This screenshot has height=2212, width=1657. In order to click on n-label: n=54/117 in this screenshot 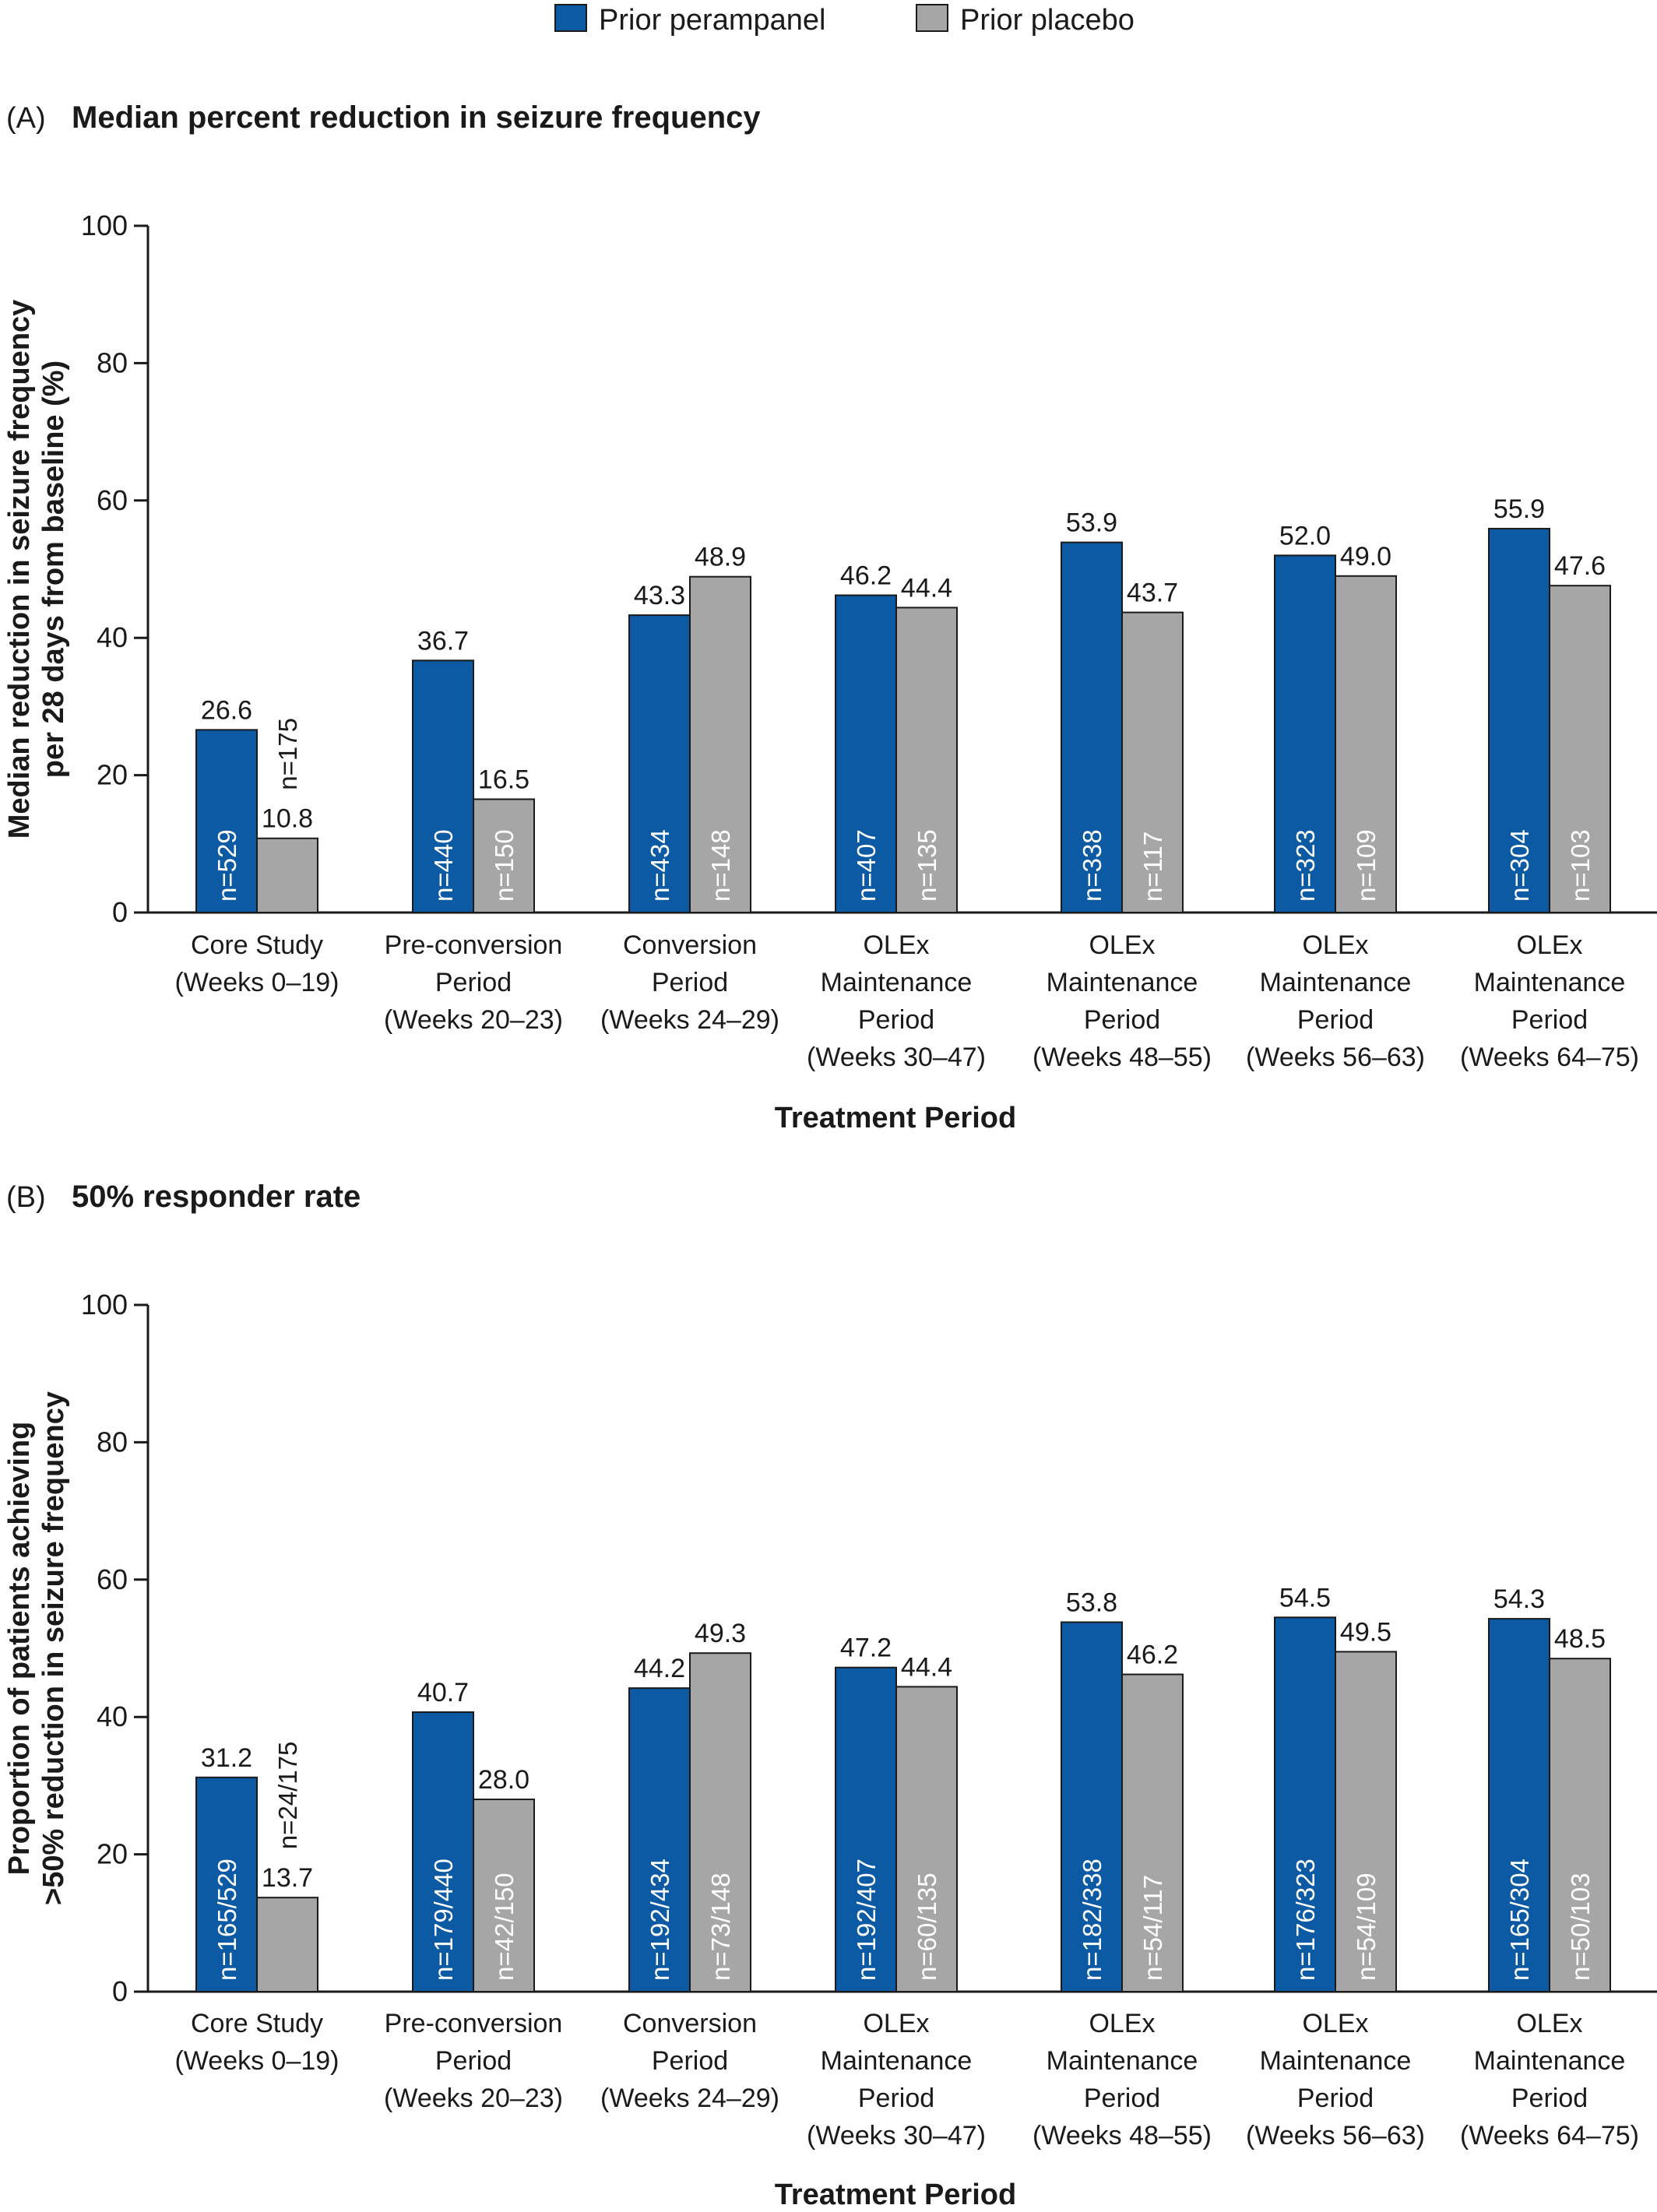, I will do `click(1152, 1928)`.